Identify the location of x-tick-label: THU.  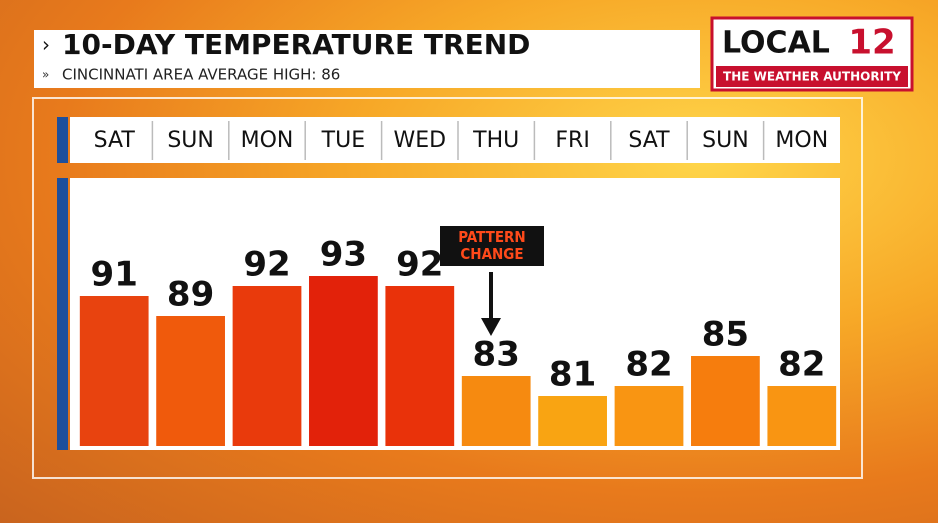
(495, 140).